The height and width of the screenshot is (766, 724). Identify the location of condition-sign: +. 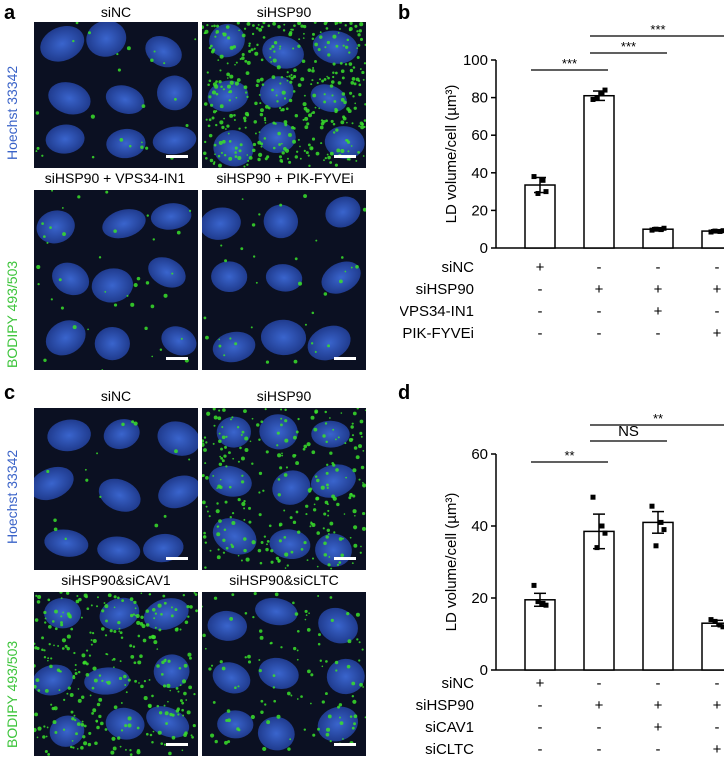
(599, 289).